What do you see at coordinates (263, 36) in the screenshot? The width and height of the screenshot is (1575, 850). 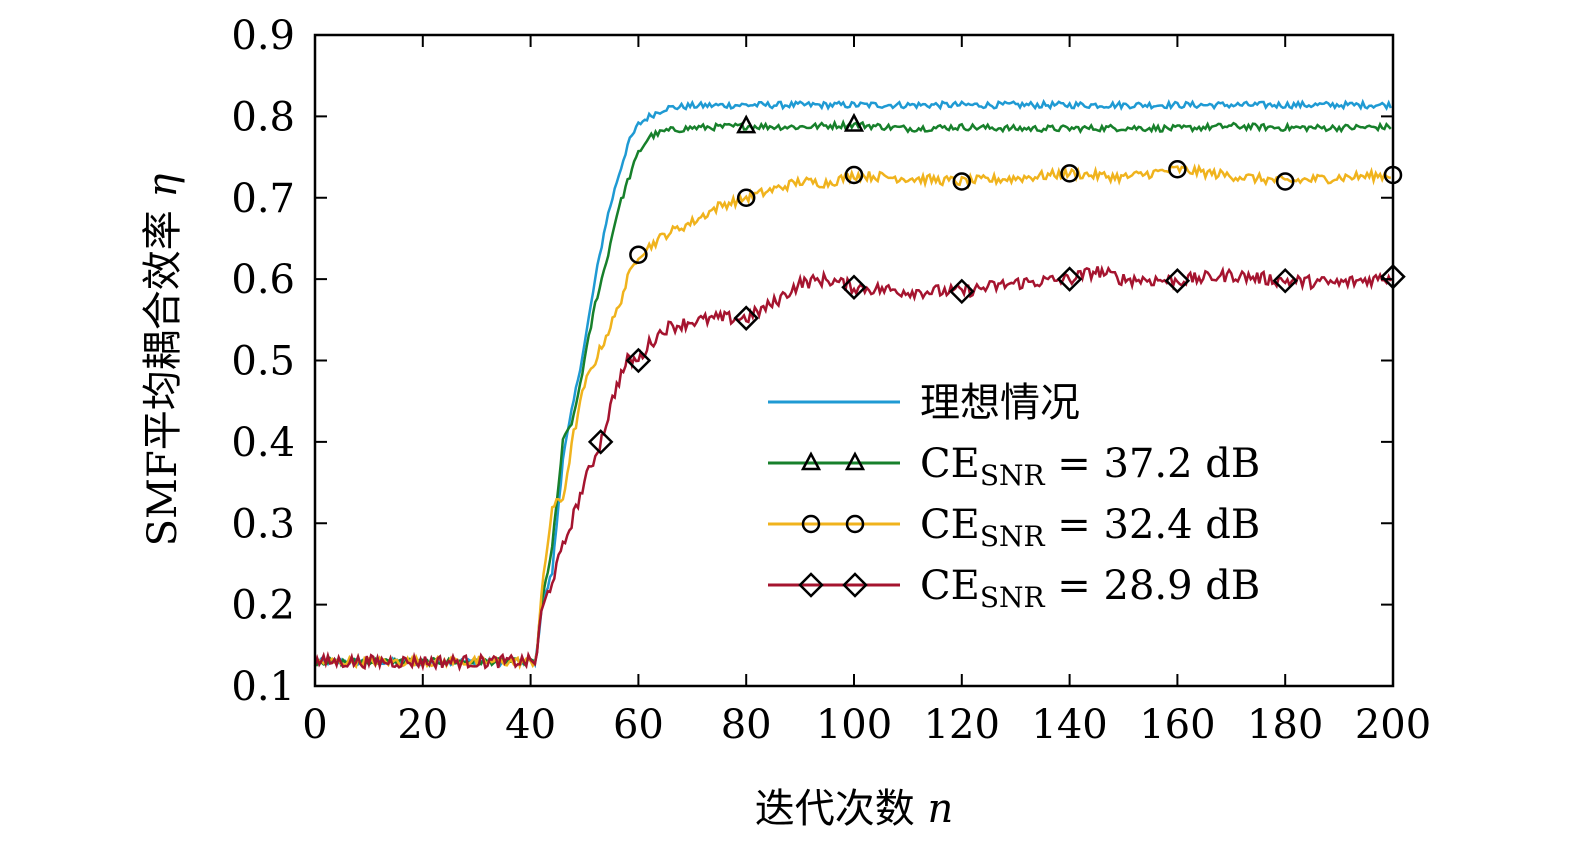 I see `y-tick-label: 0.9` at bounding box center [263, 36].